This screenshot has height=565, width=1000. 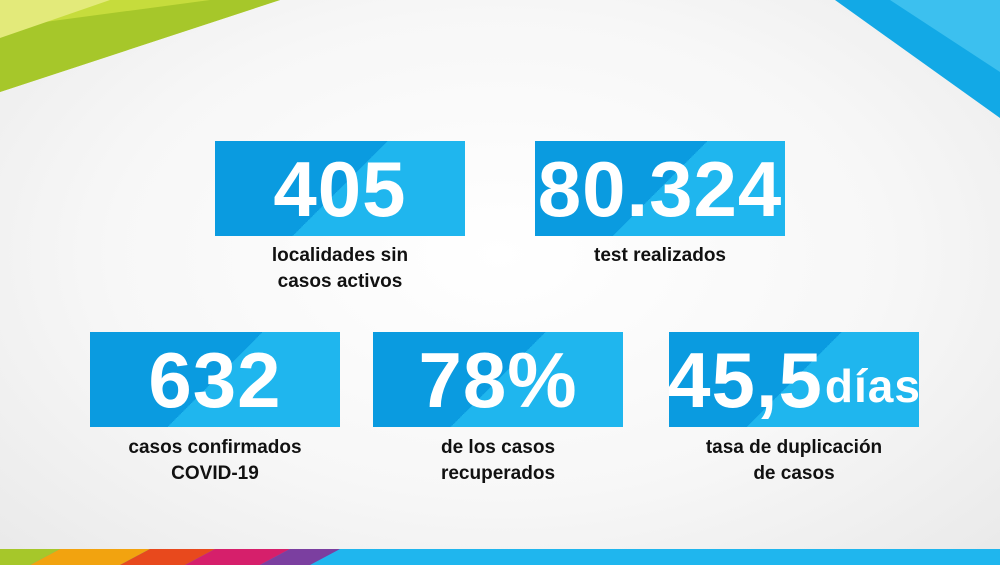 I want to click on stat-value: 80.324, so click(x=660, y=188).